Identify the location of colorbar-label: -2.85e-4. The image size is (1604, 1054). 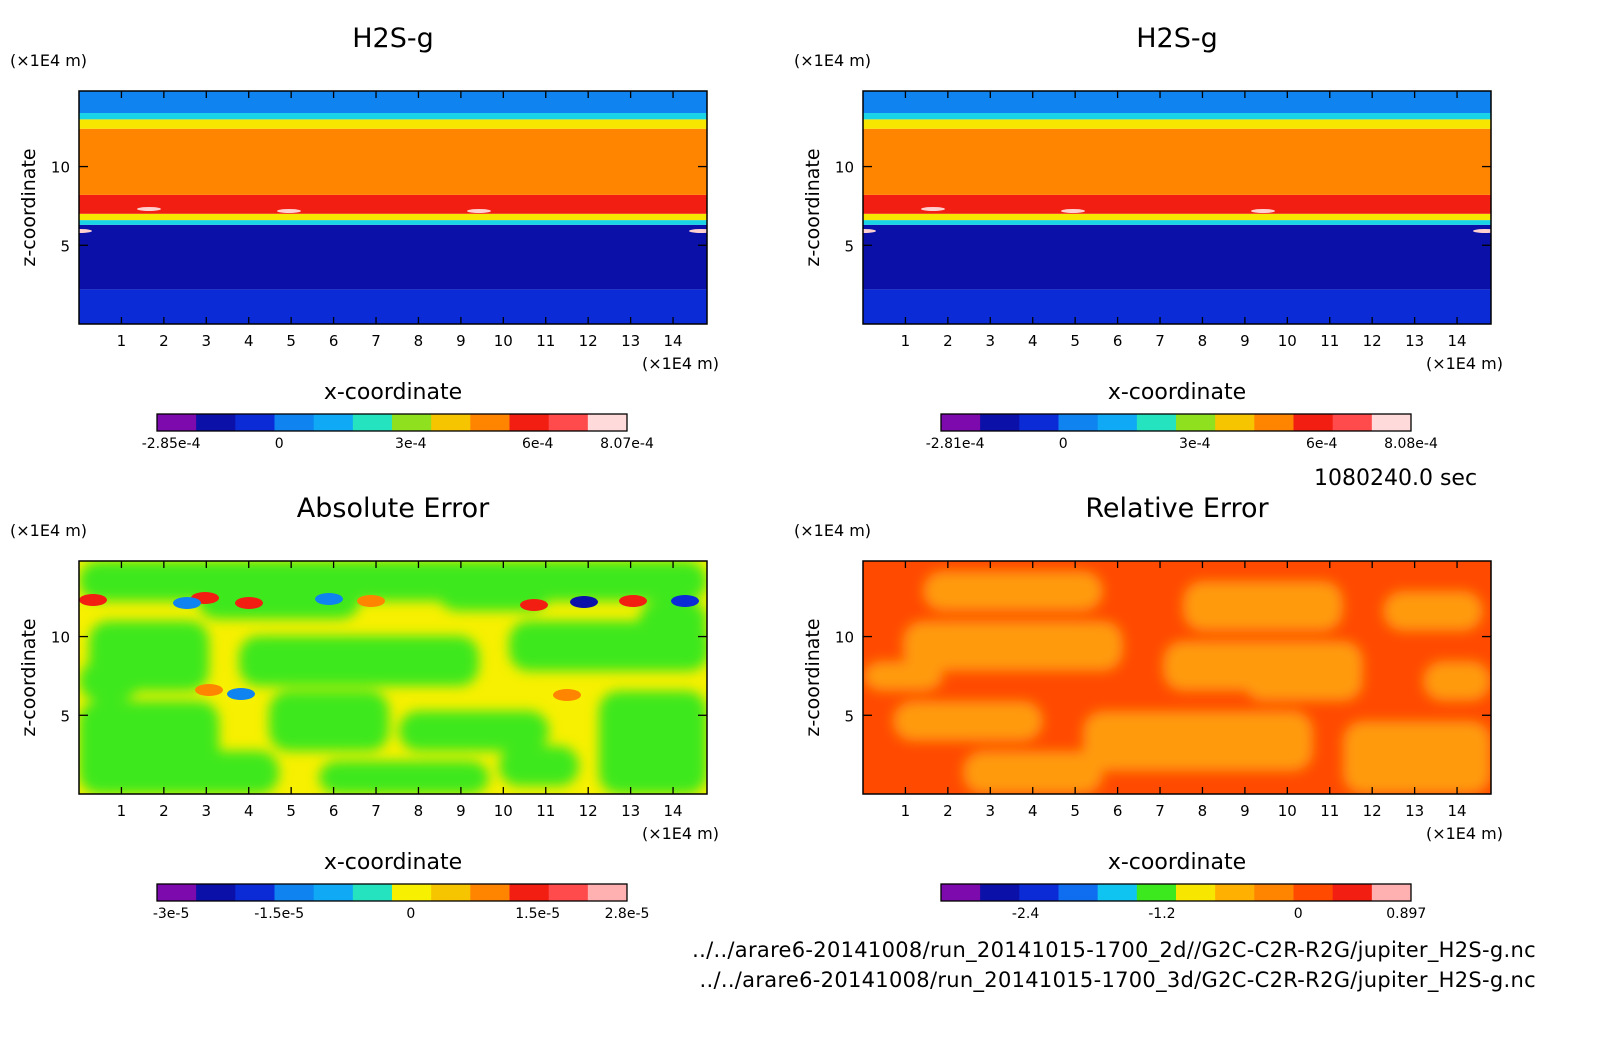
(171, 444).